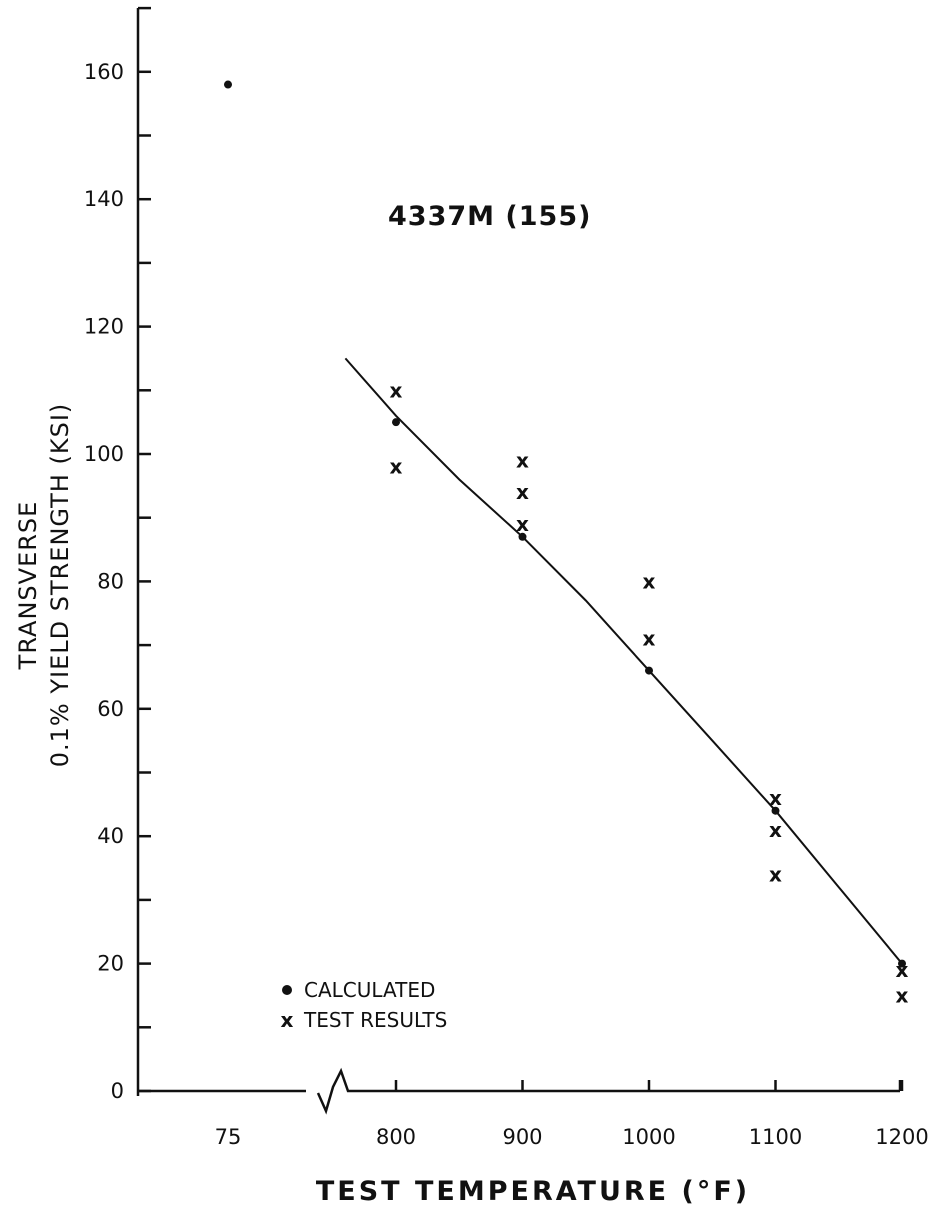 This screenshot has height=1231, width=934. Describe the element at coordinates (901, 1137) in the screenshot. I see `x-tick-label: 1200` at that location.